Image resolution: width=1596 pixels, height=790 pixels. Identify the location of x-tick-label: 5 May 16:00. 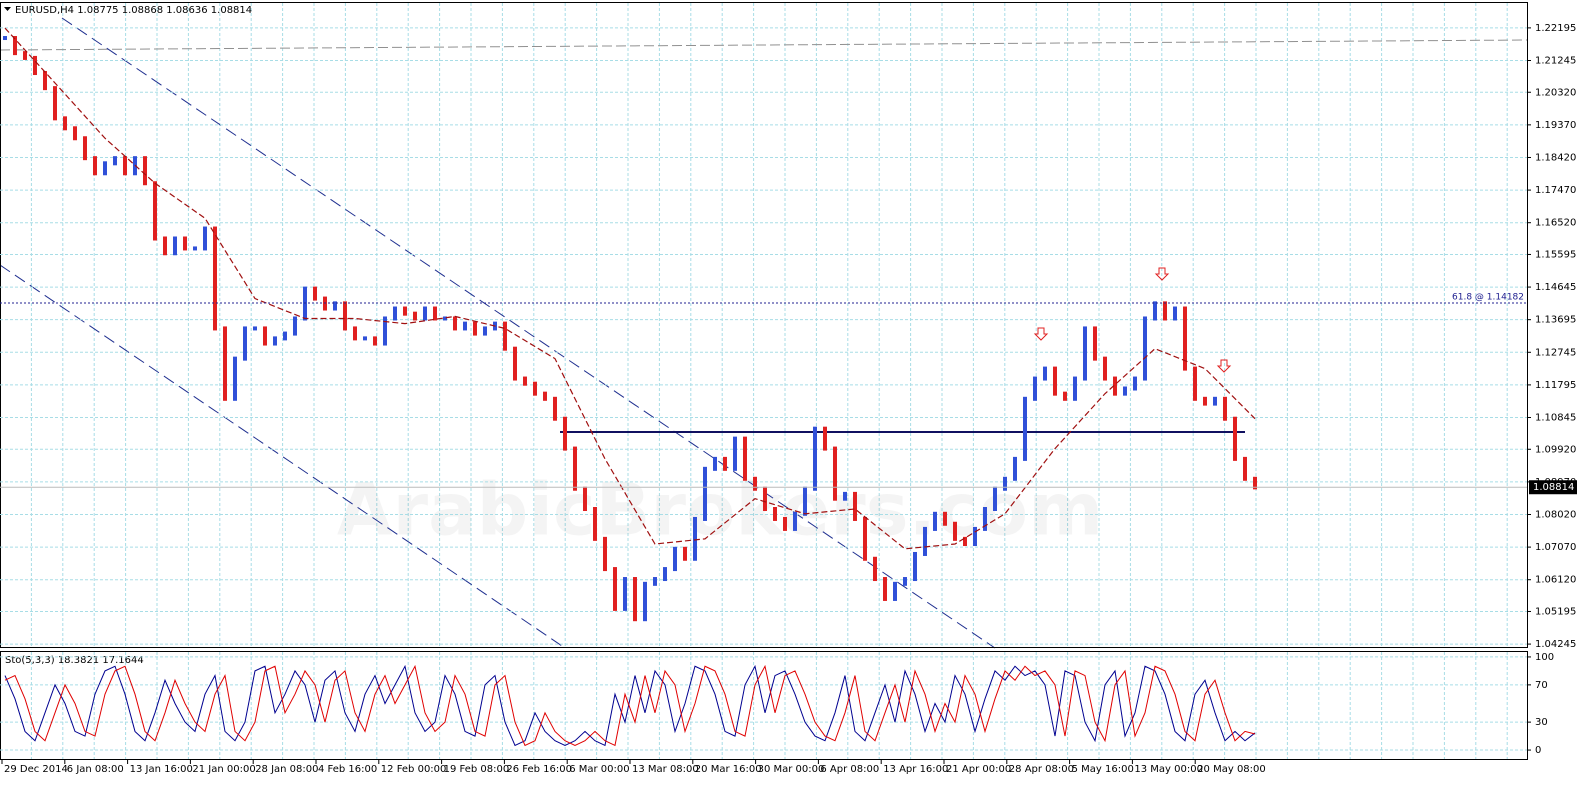
(1103, 769).